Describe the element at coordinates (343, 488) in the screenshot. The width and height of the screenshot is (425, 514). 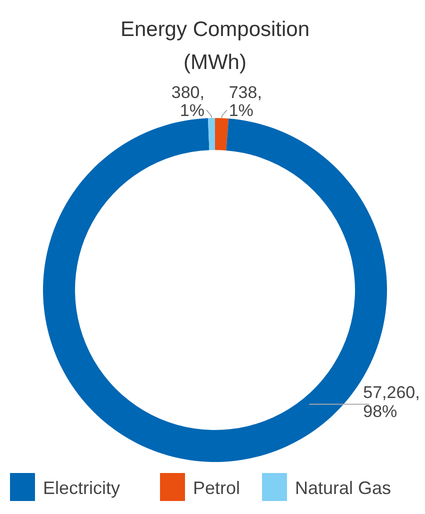
I see `legend-label: Natural Gas` at that location.